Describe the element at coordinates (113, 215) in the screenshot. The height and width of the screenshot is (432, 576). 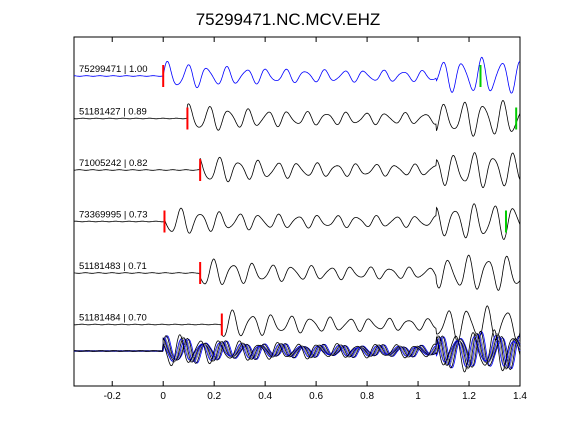
I see `trace-label: 73369995 | 0.73` at that location.